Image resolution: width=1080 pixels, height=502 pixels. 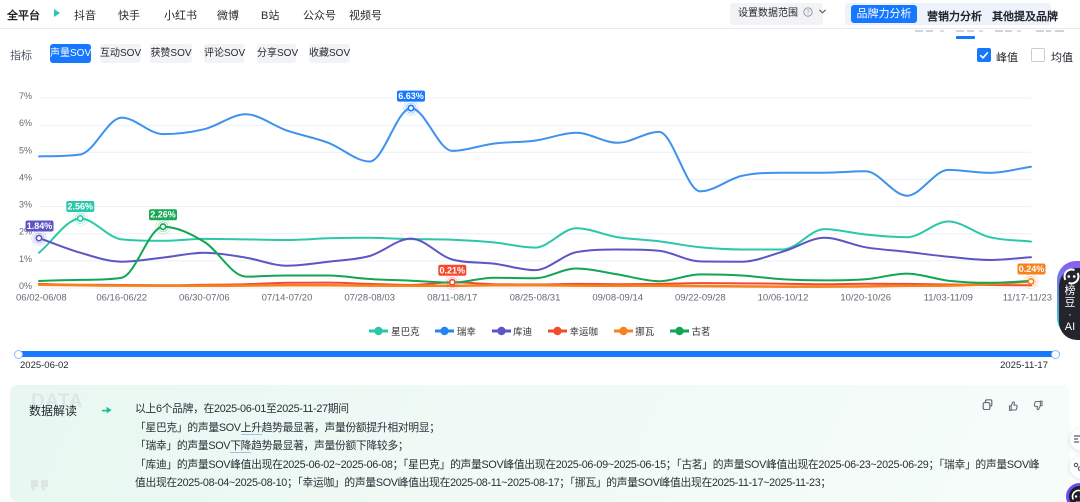 What do you see at coordinates (411, 96) in the screenshot?
I see `svg-text: 6.63%` at bounding box center [411, 96].